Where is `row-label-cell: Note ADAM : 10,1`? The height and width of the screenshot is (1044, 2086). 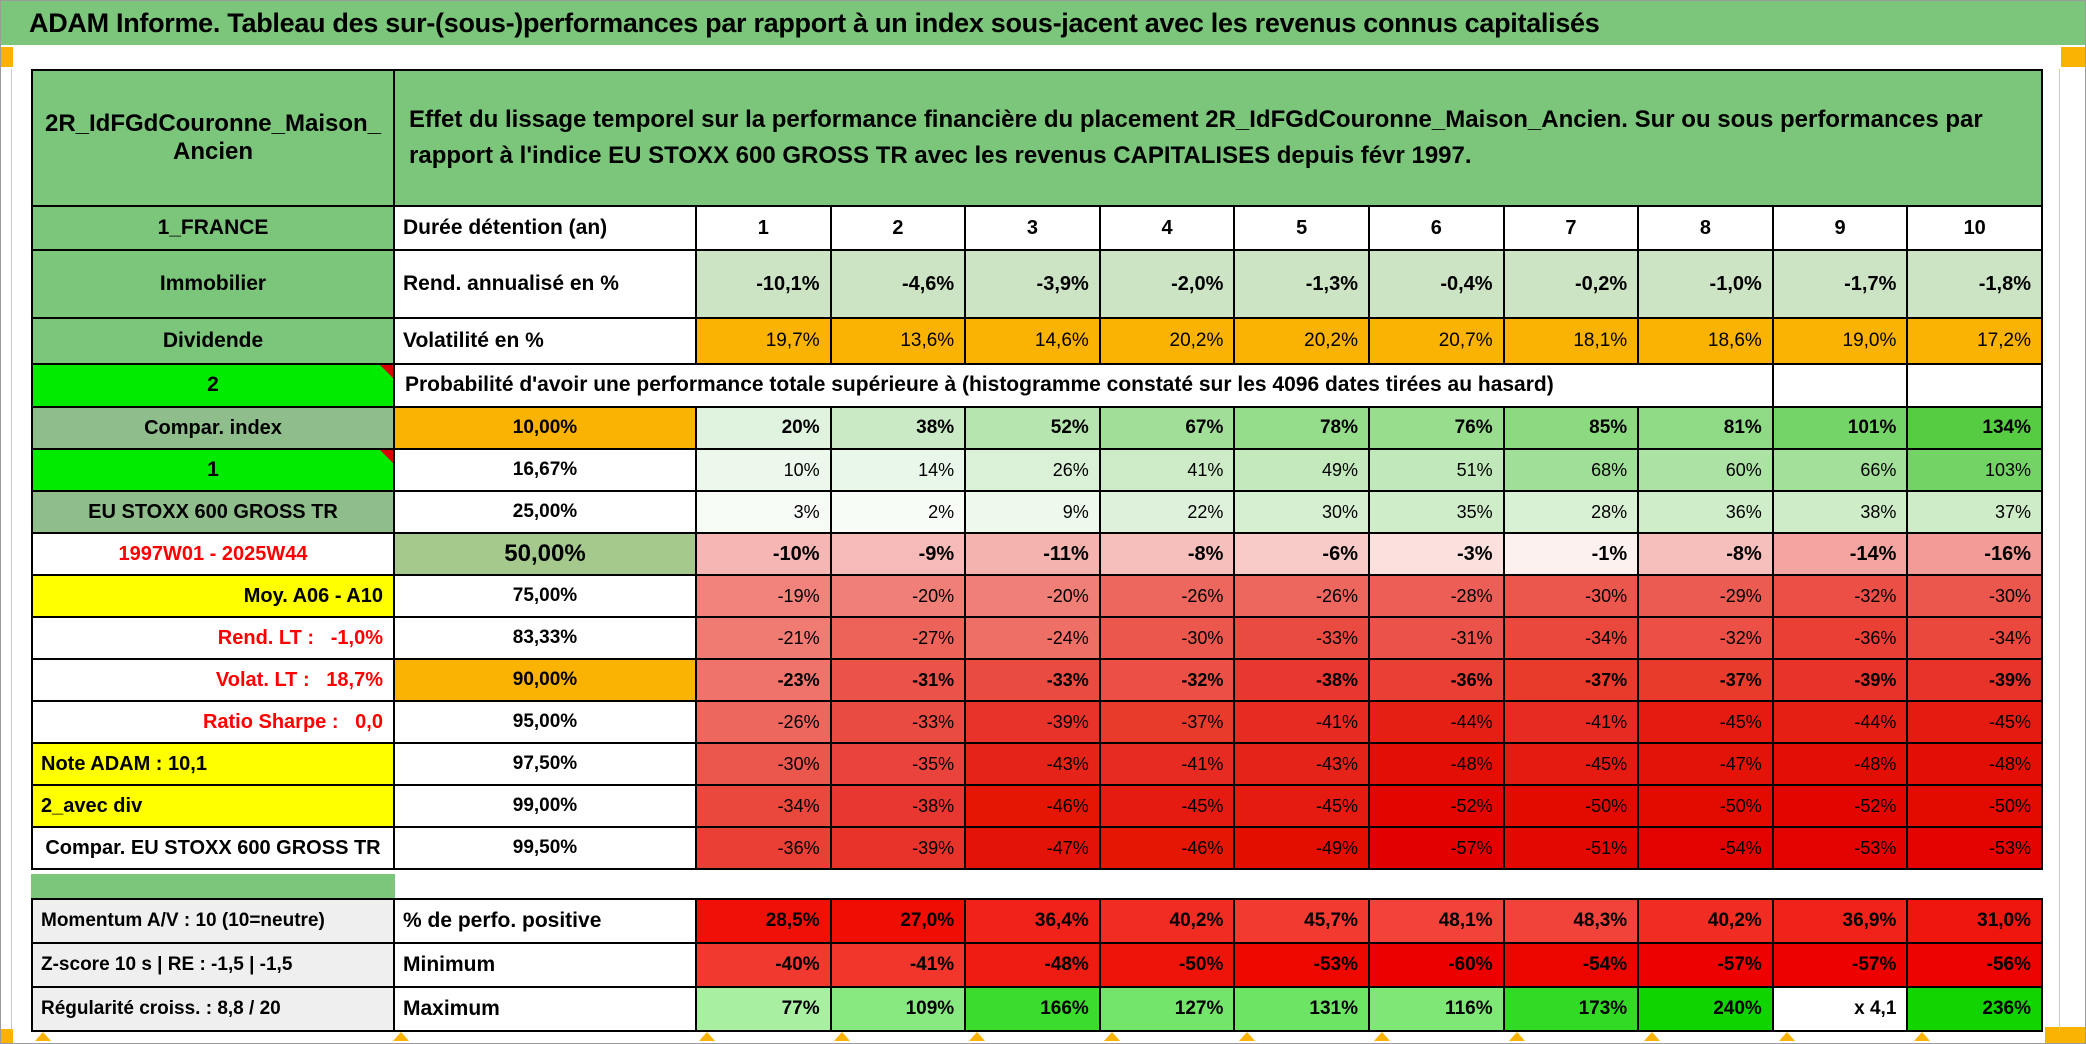
row-label-cell: Note ADAM : 10,1 is located at coordinates (213, 764).